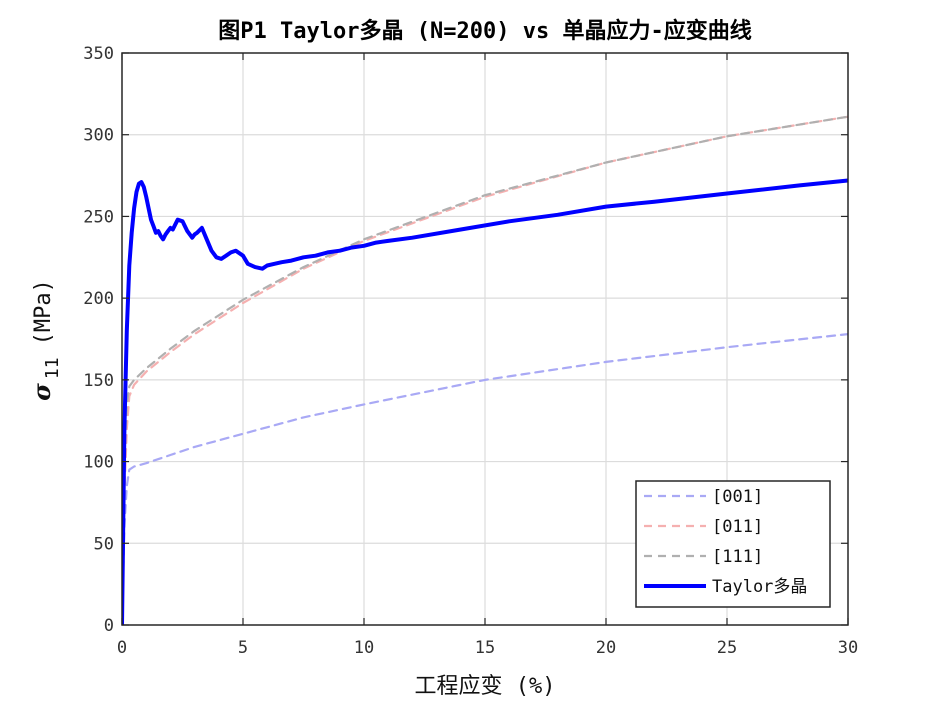 The image size is (938, 703). Describe the element at coordinates (737, 557) in the screenshot. I see `legend-label-2: [111]` at that location.